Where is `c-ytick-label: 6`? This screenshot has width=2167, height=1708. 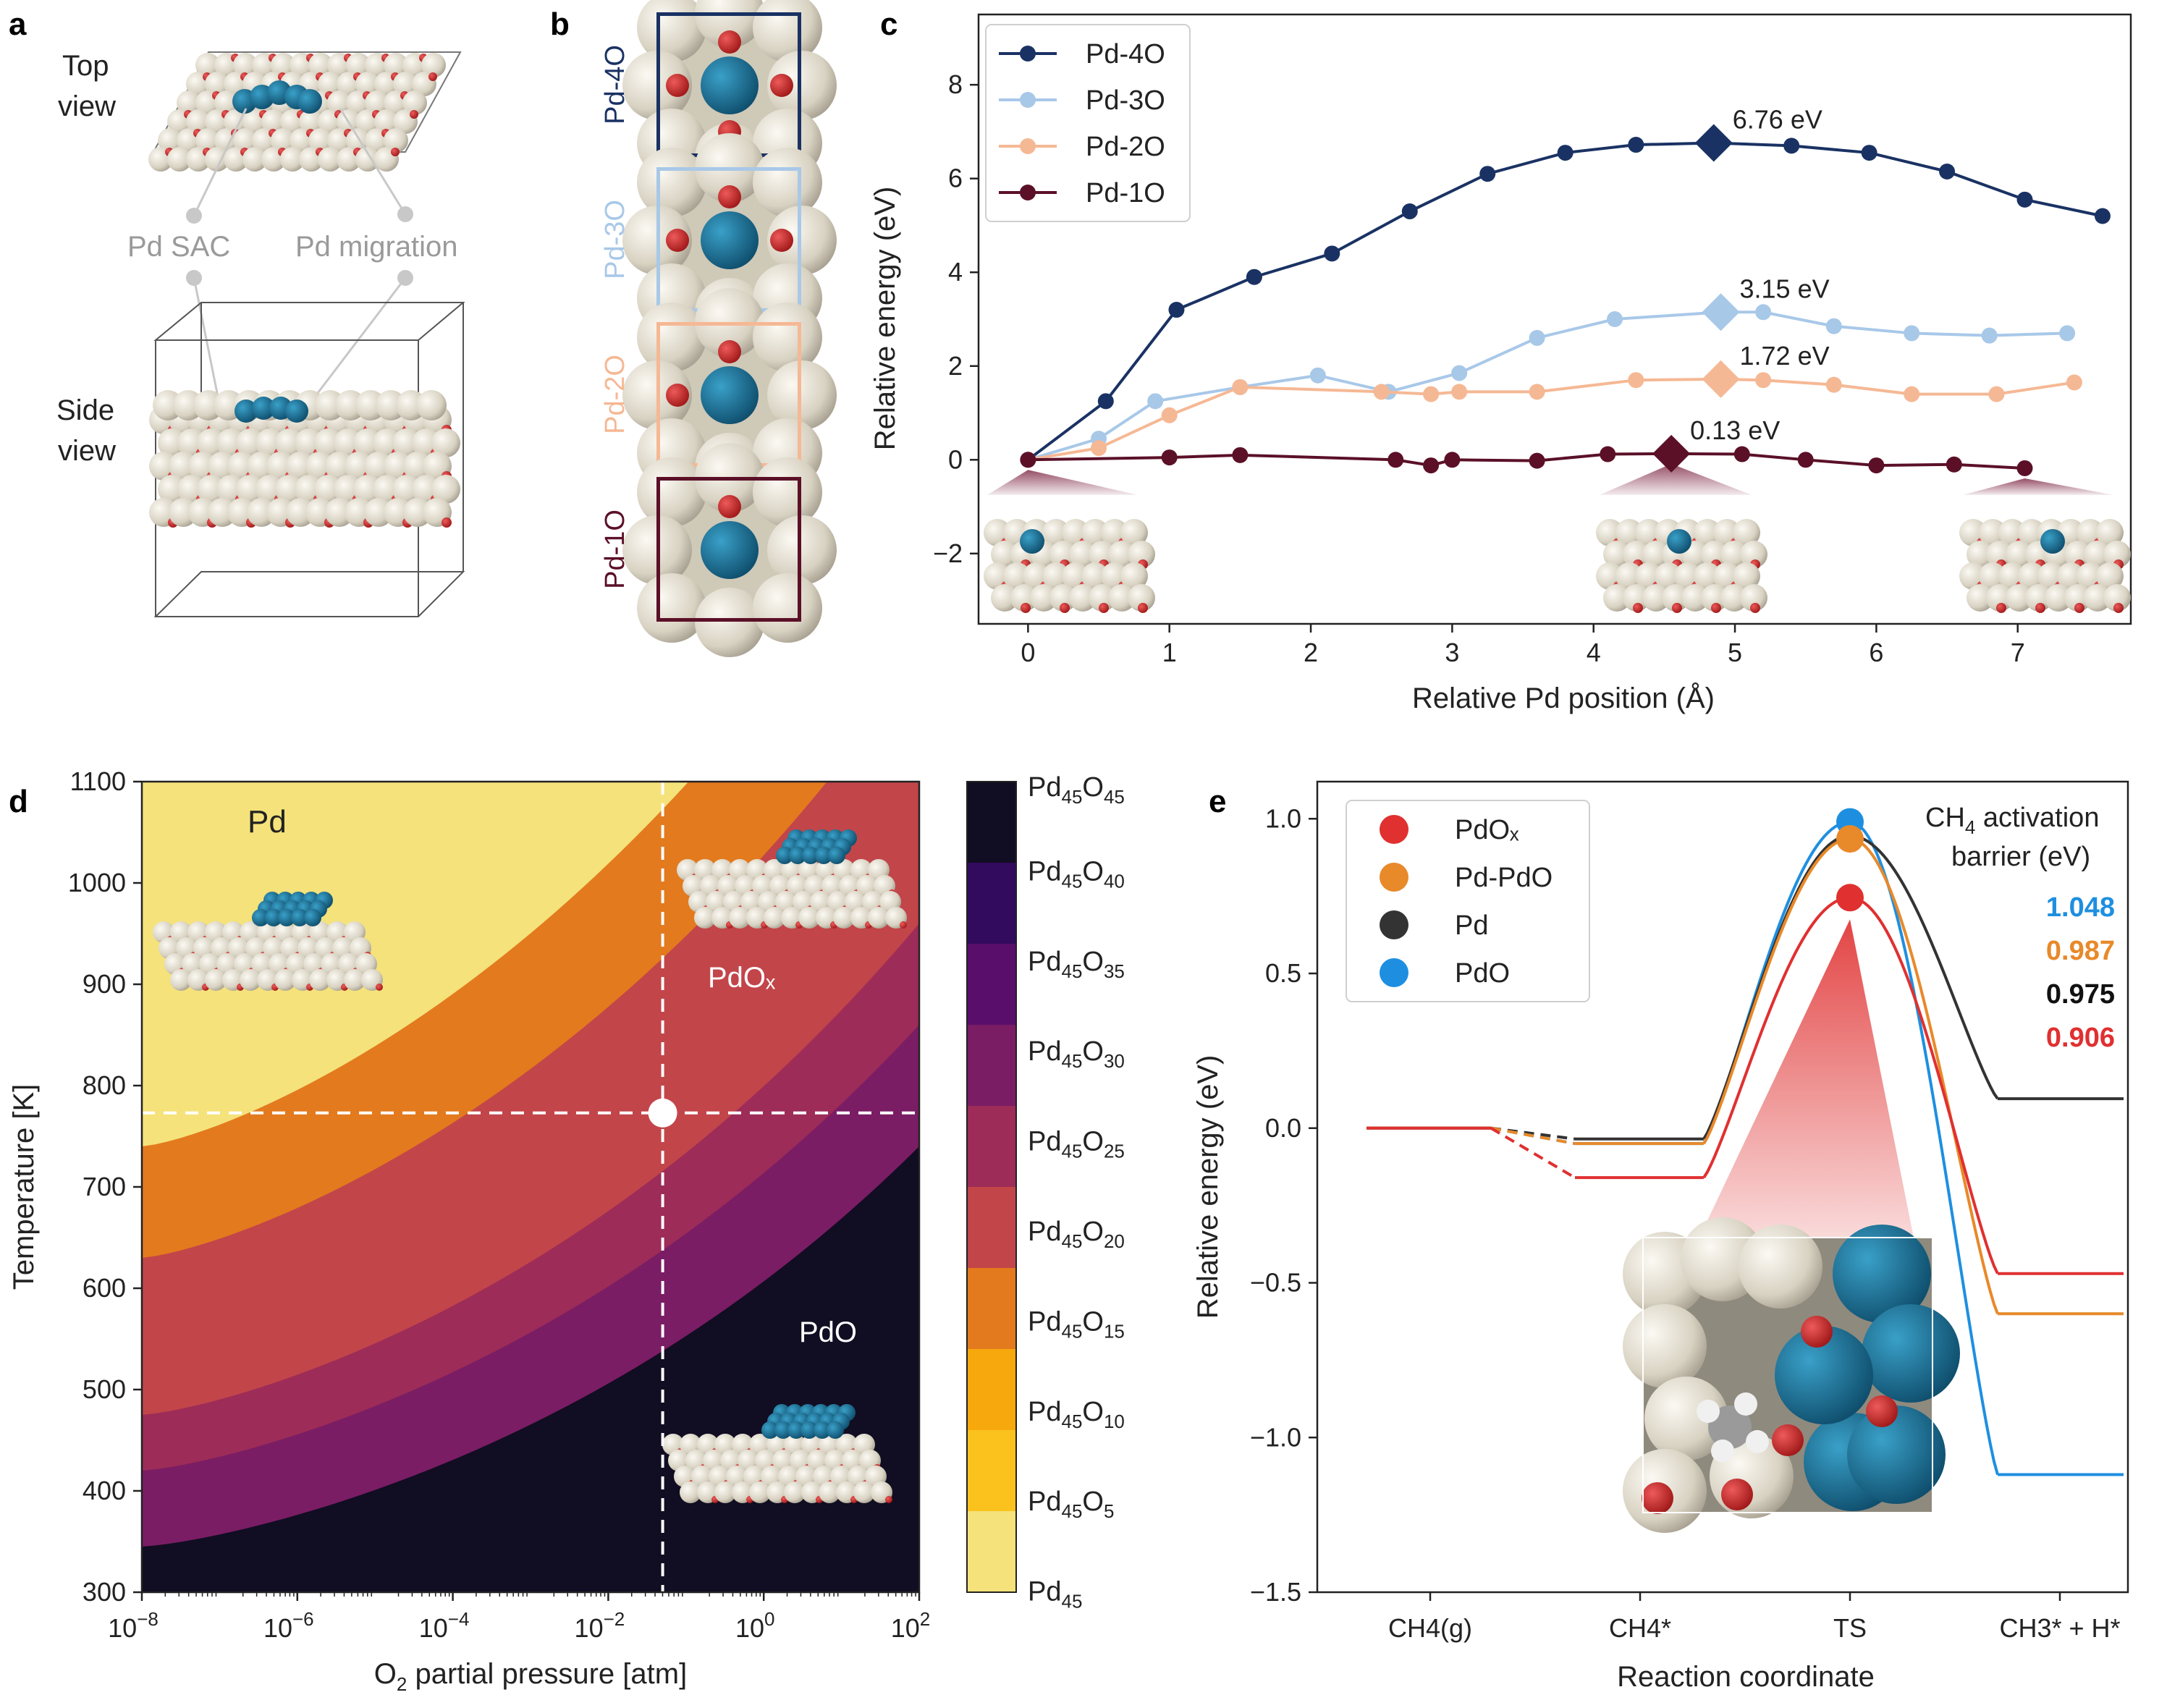
c-ytick-label: 6 is located at coordinates (955, 178).